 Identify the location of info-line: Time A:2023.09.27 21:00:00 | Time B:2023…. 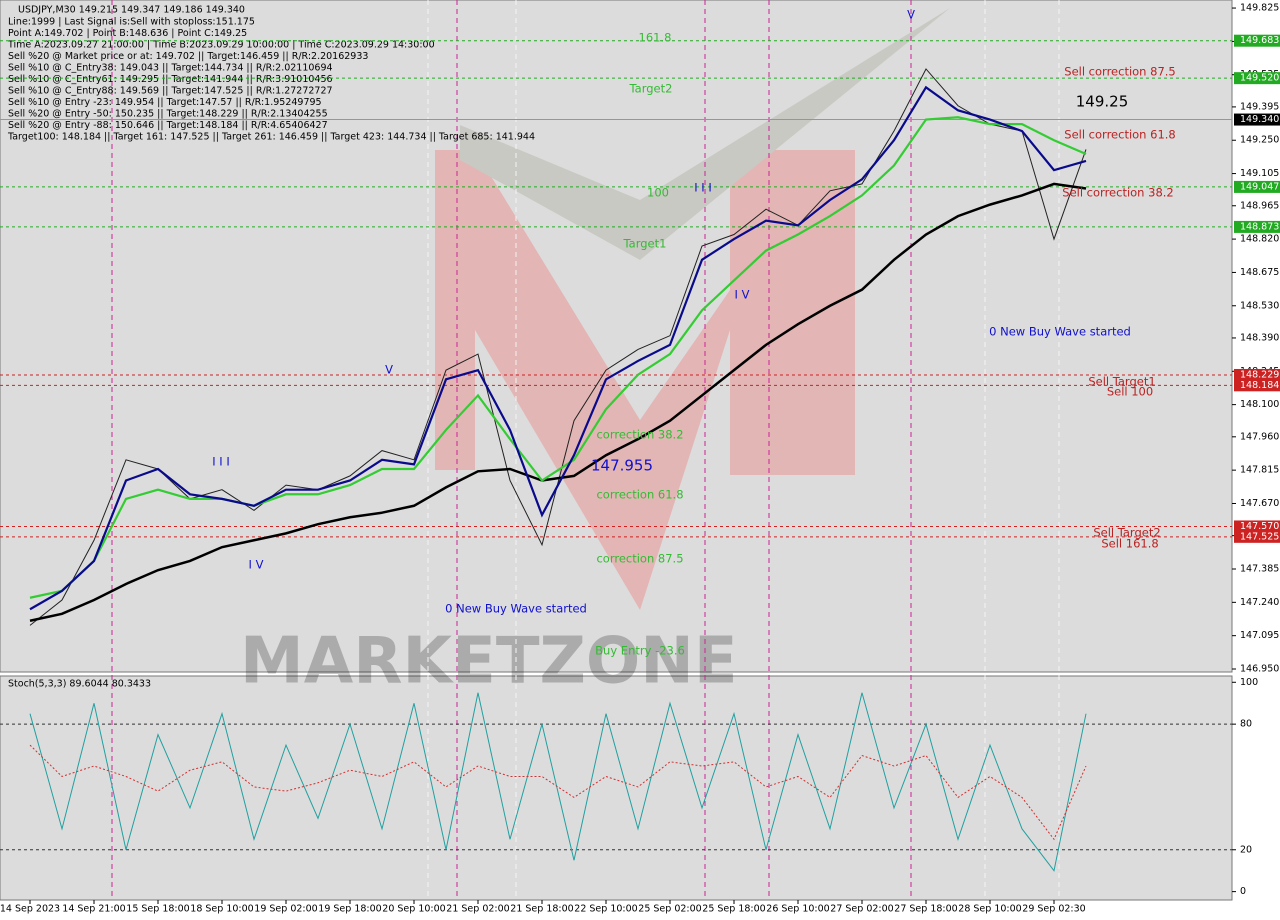
(221, 45).